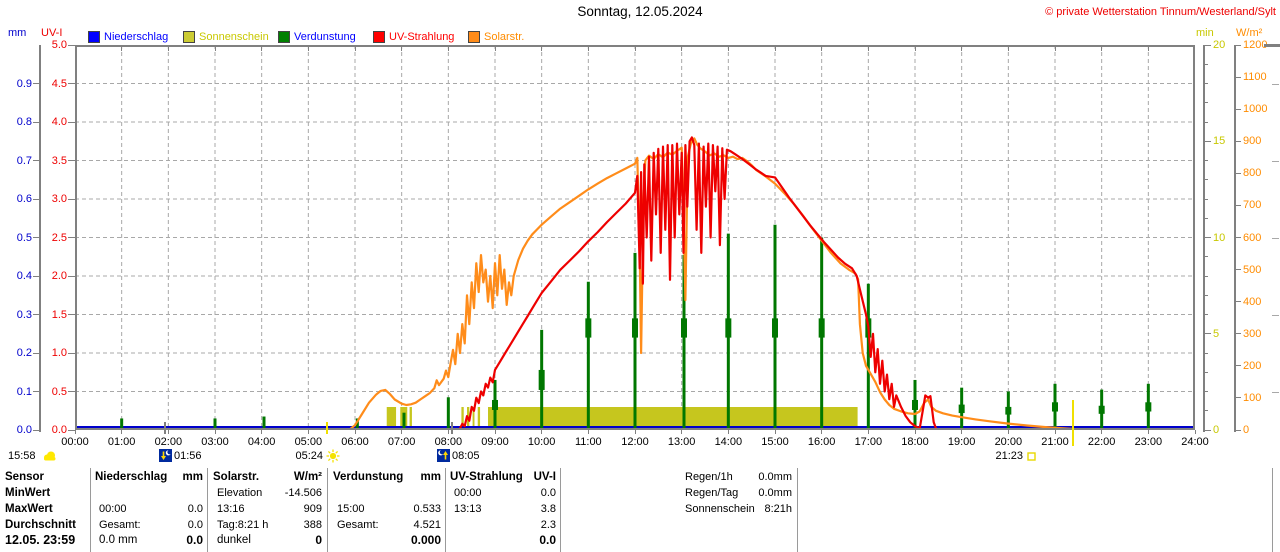 This screenshot has width=1280, height=552. What do you see at coordinates (368, 477) in the screenshot?
I see `table-col-title: Verdunstung` at bounding box center [368, 477].